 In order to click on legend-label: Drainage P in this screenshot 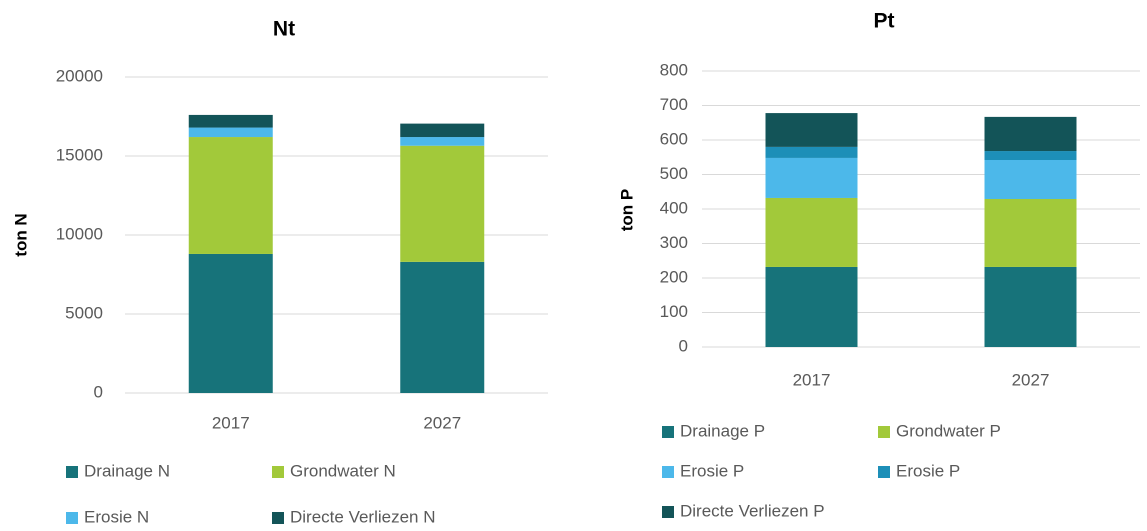, I will do `click(722, 430)`.